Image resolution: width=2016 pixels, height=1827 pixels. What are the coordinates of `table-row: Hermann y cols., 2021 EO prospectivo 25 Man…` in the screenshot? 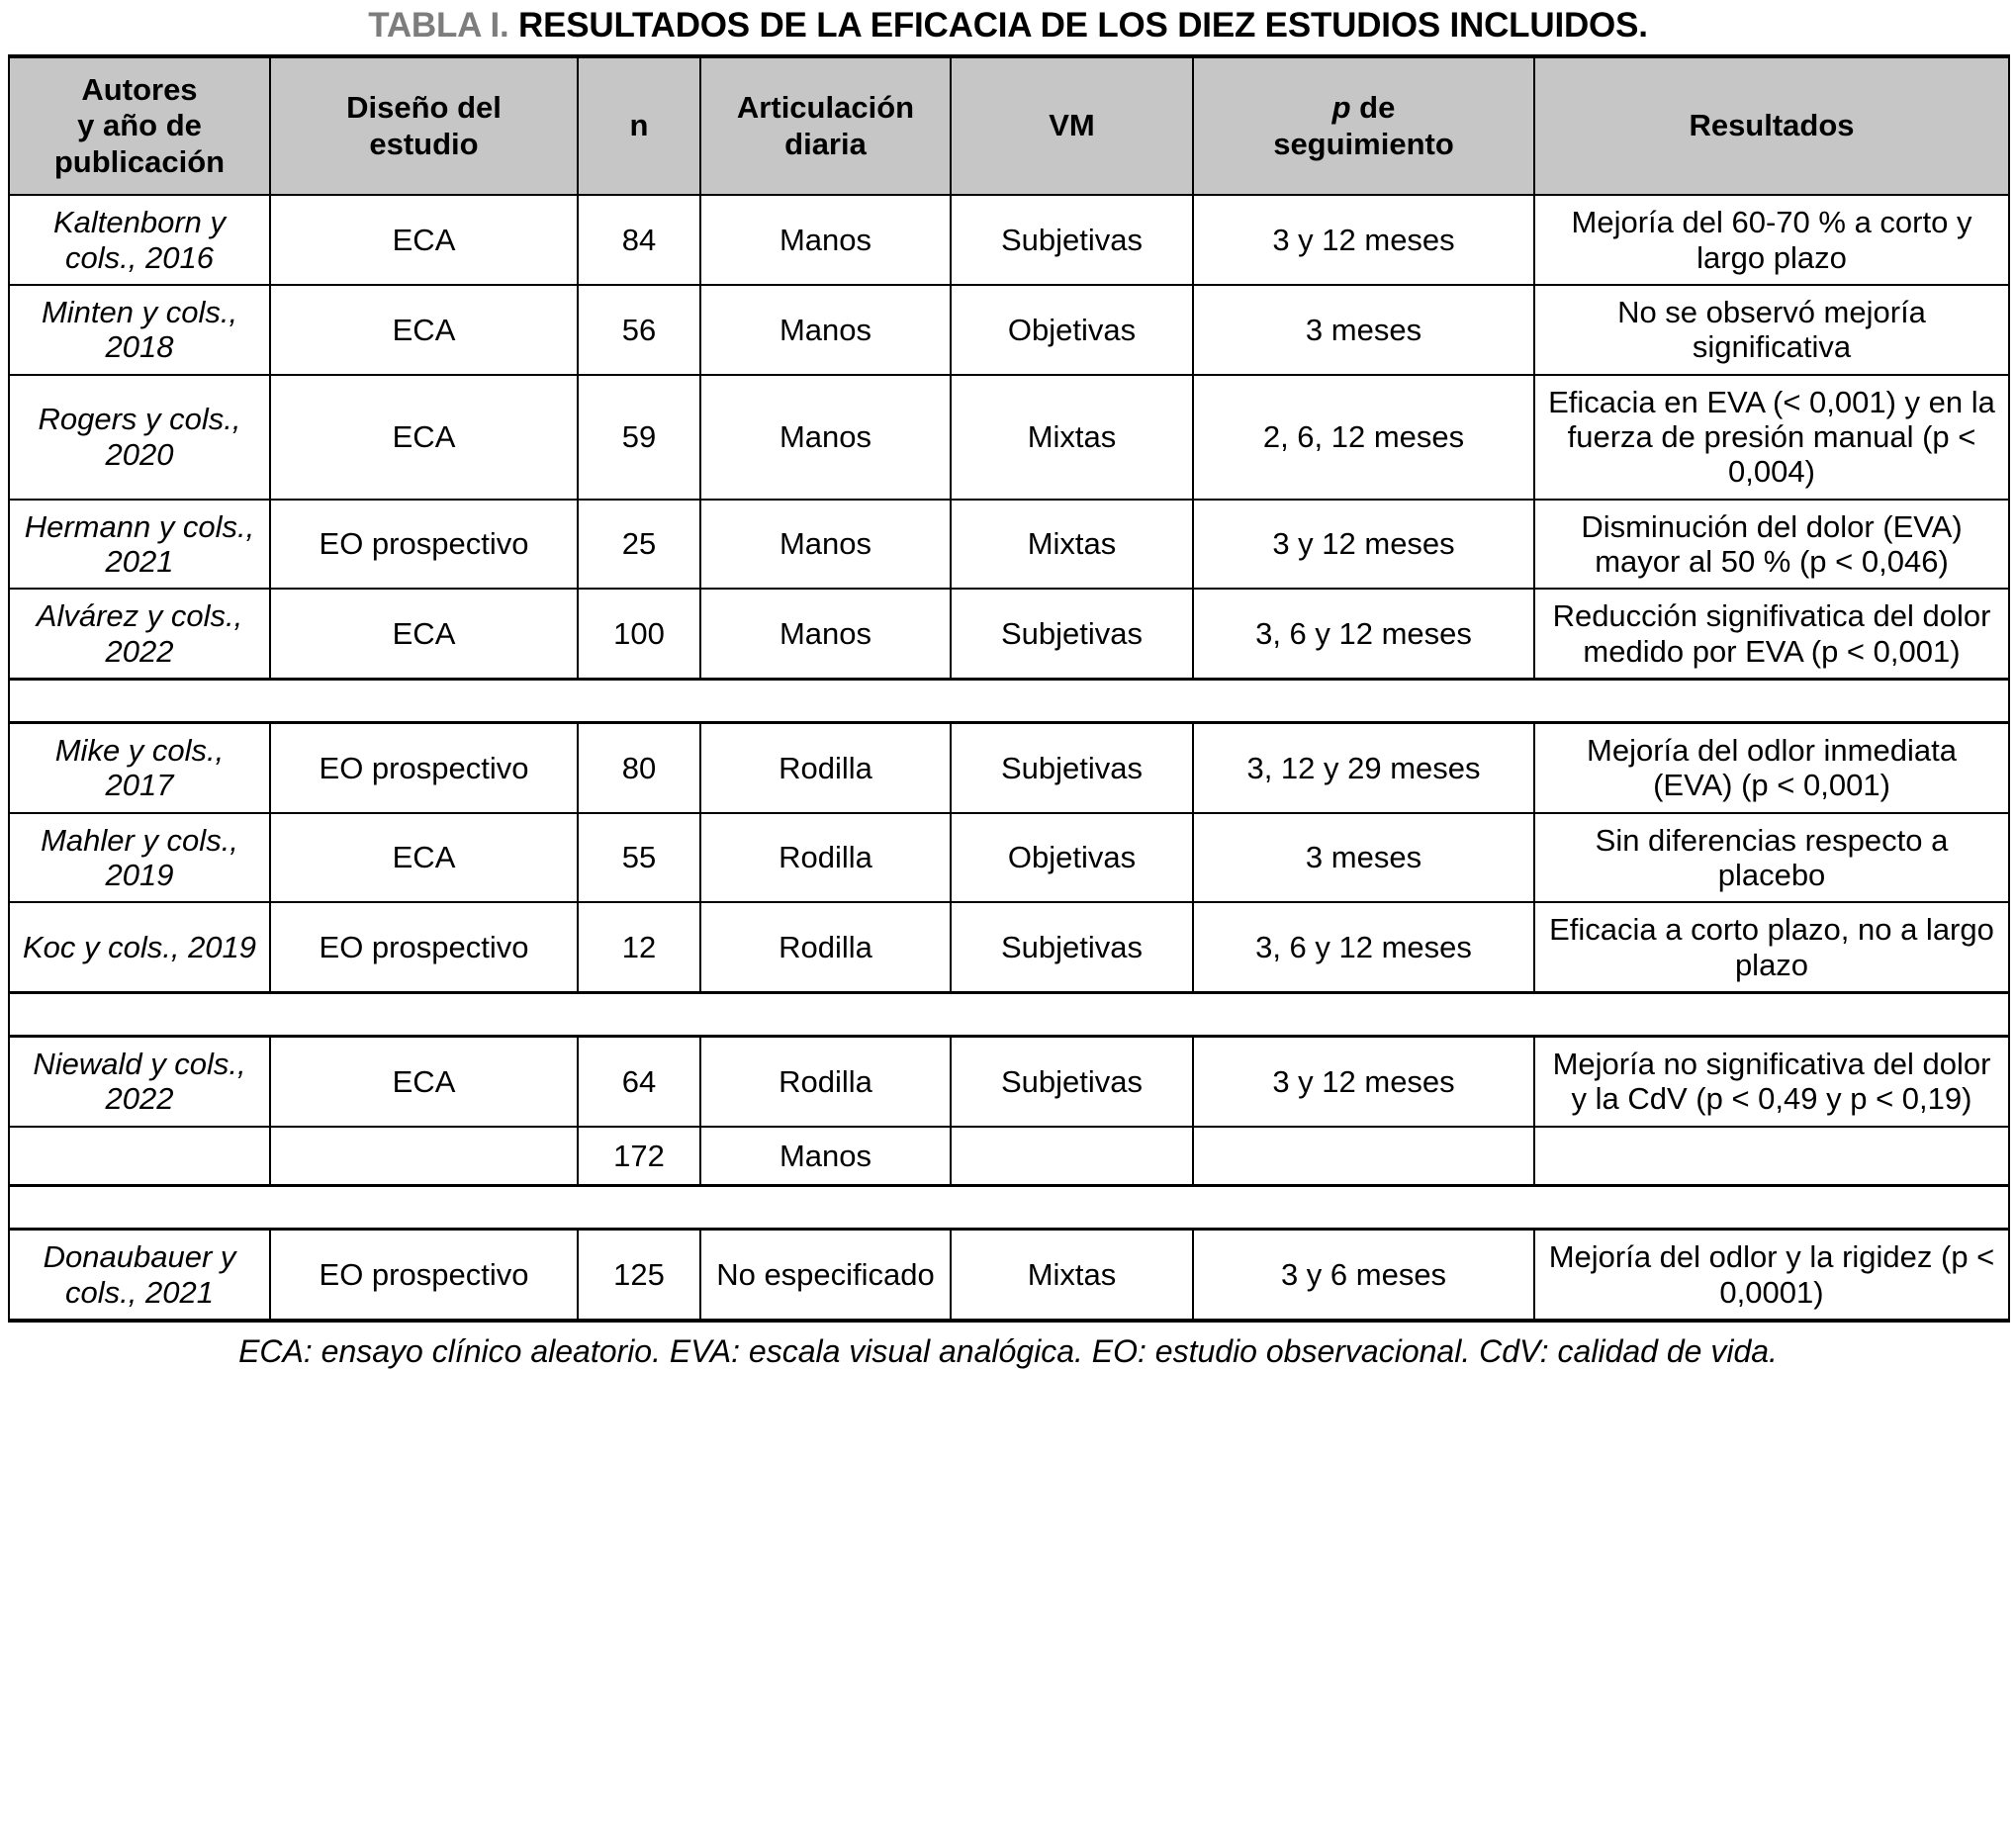 It's located at (1009, 545).